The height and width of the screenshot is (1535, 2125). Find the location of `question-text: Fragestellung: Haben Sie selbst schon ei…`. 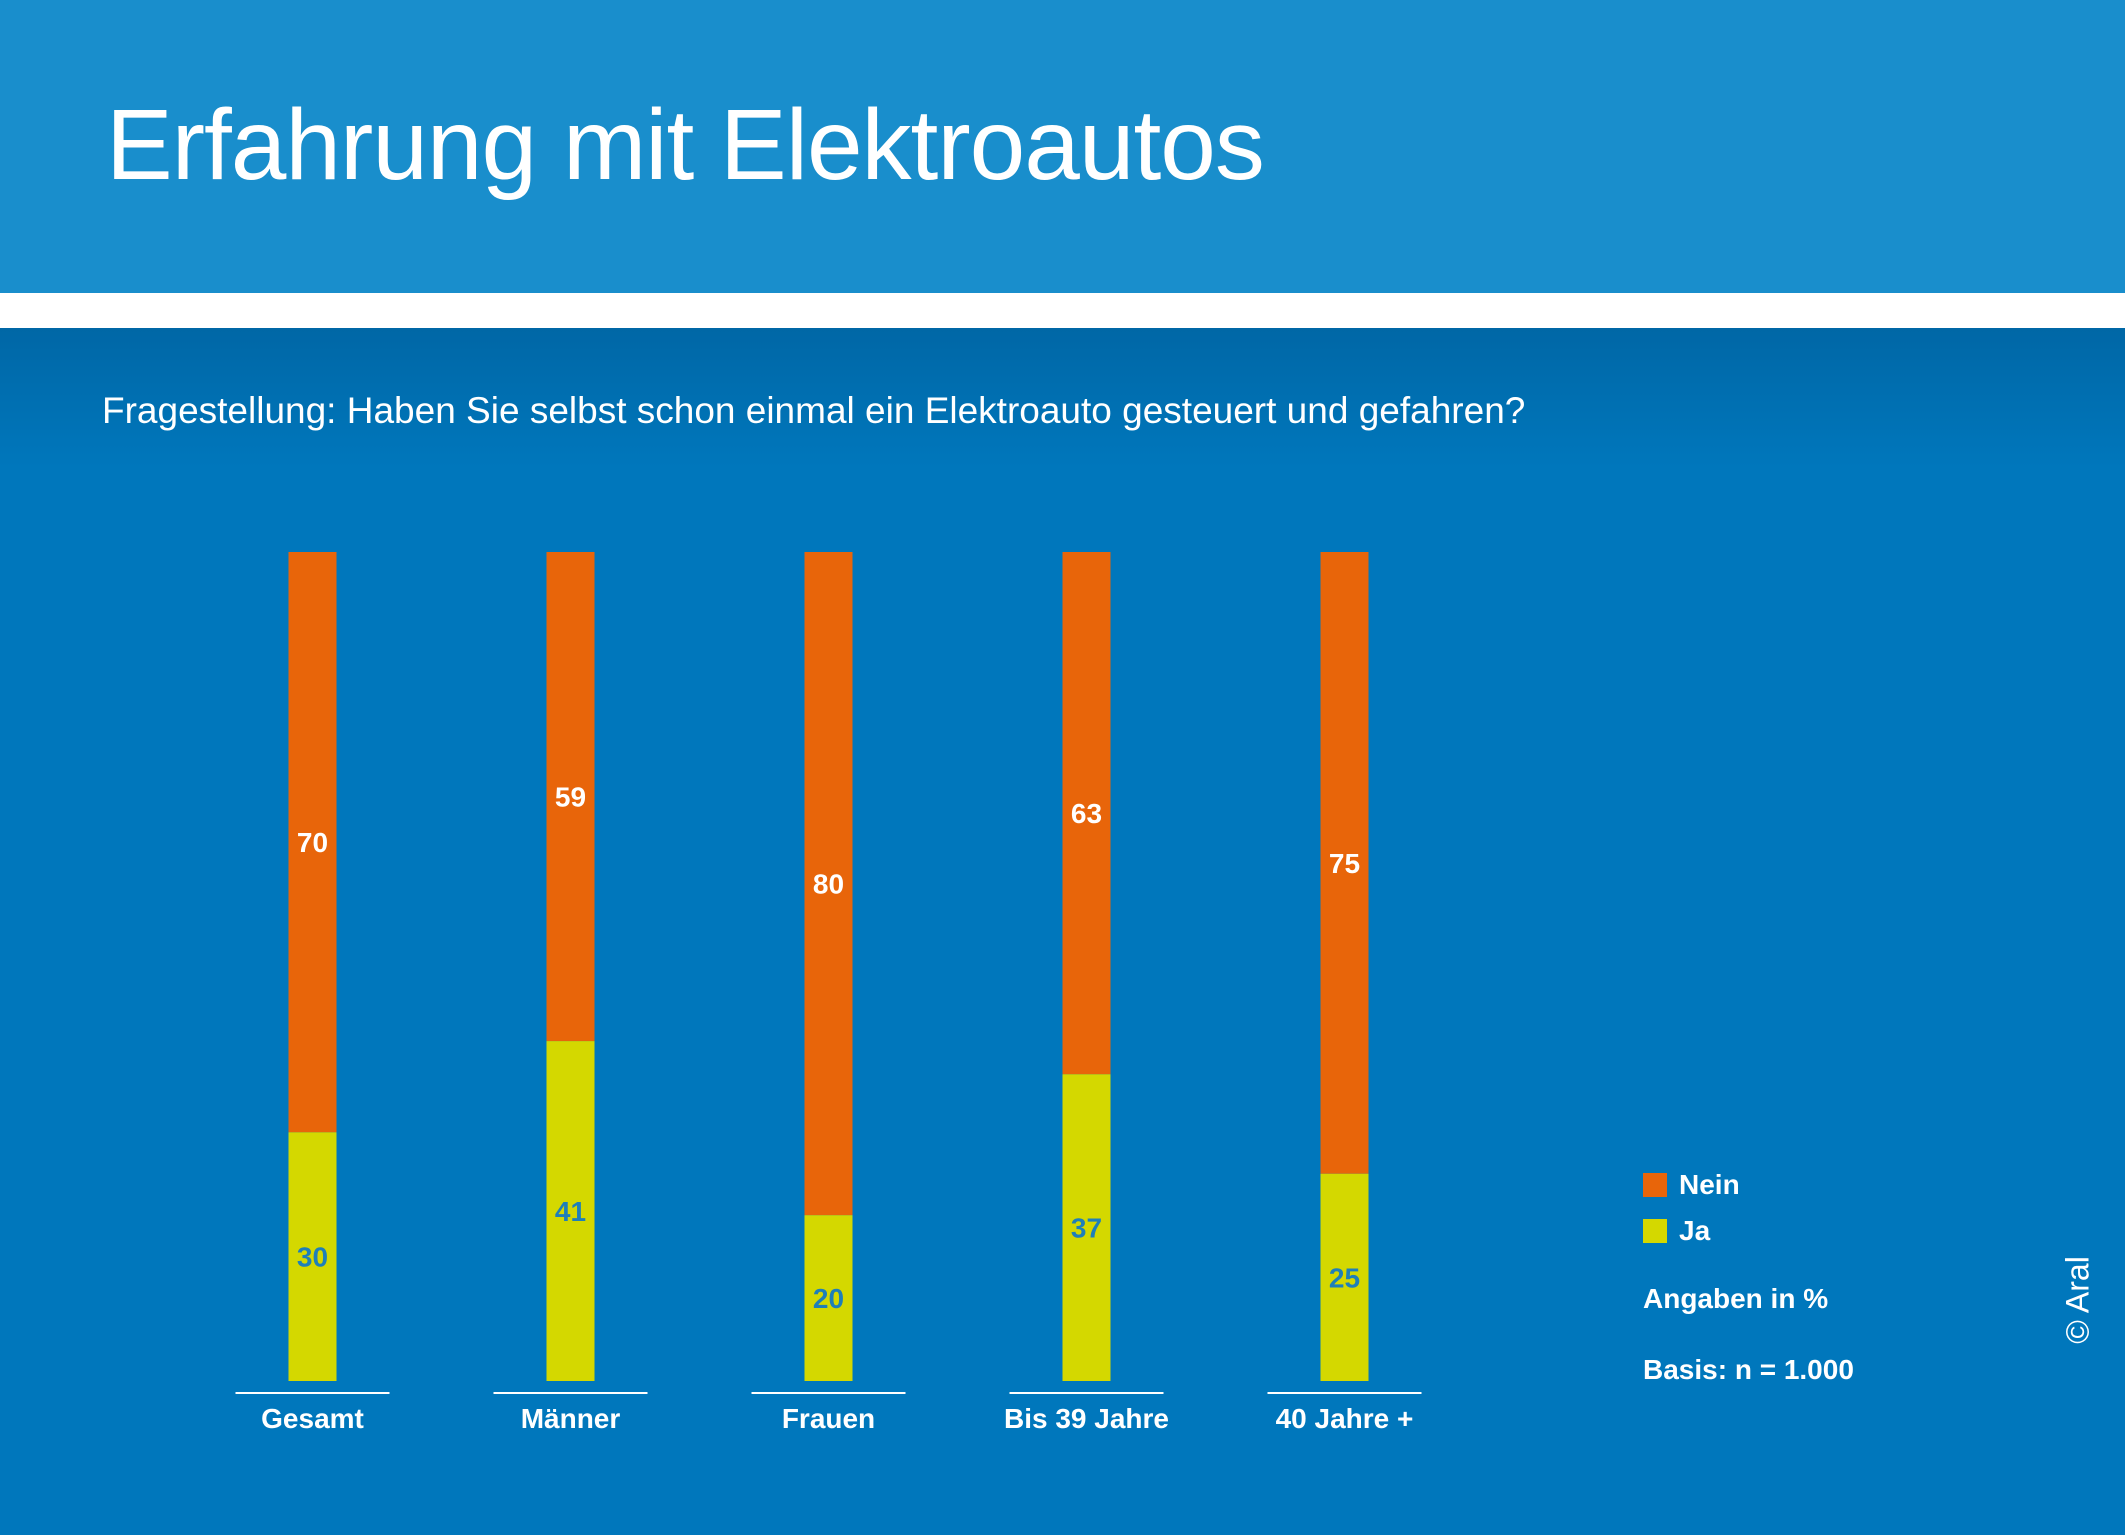

question-text: Fragestellung: Haben Sie selbst schon ei… is located at coordinates (814, 410).